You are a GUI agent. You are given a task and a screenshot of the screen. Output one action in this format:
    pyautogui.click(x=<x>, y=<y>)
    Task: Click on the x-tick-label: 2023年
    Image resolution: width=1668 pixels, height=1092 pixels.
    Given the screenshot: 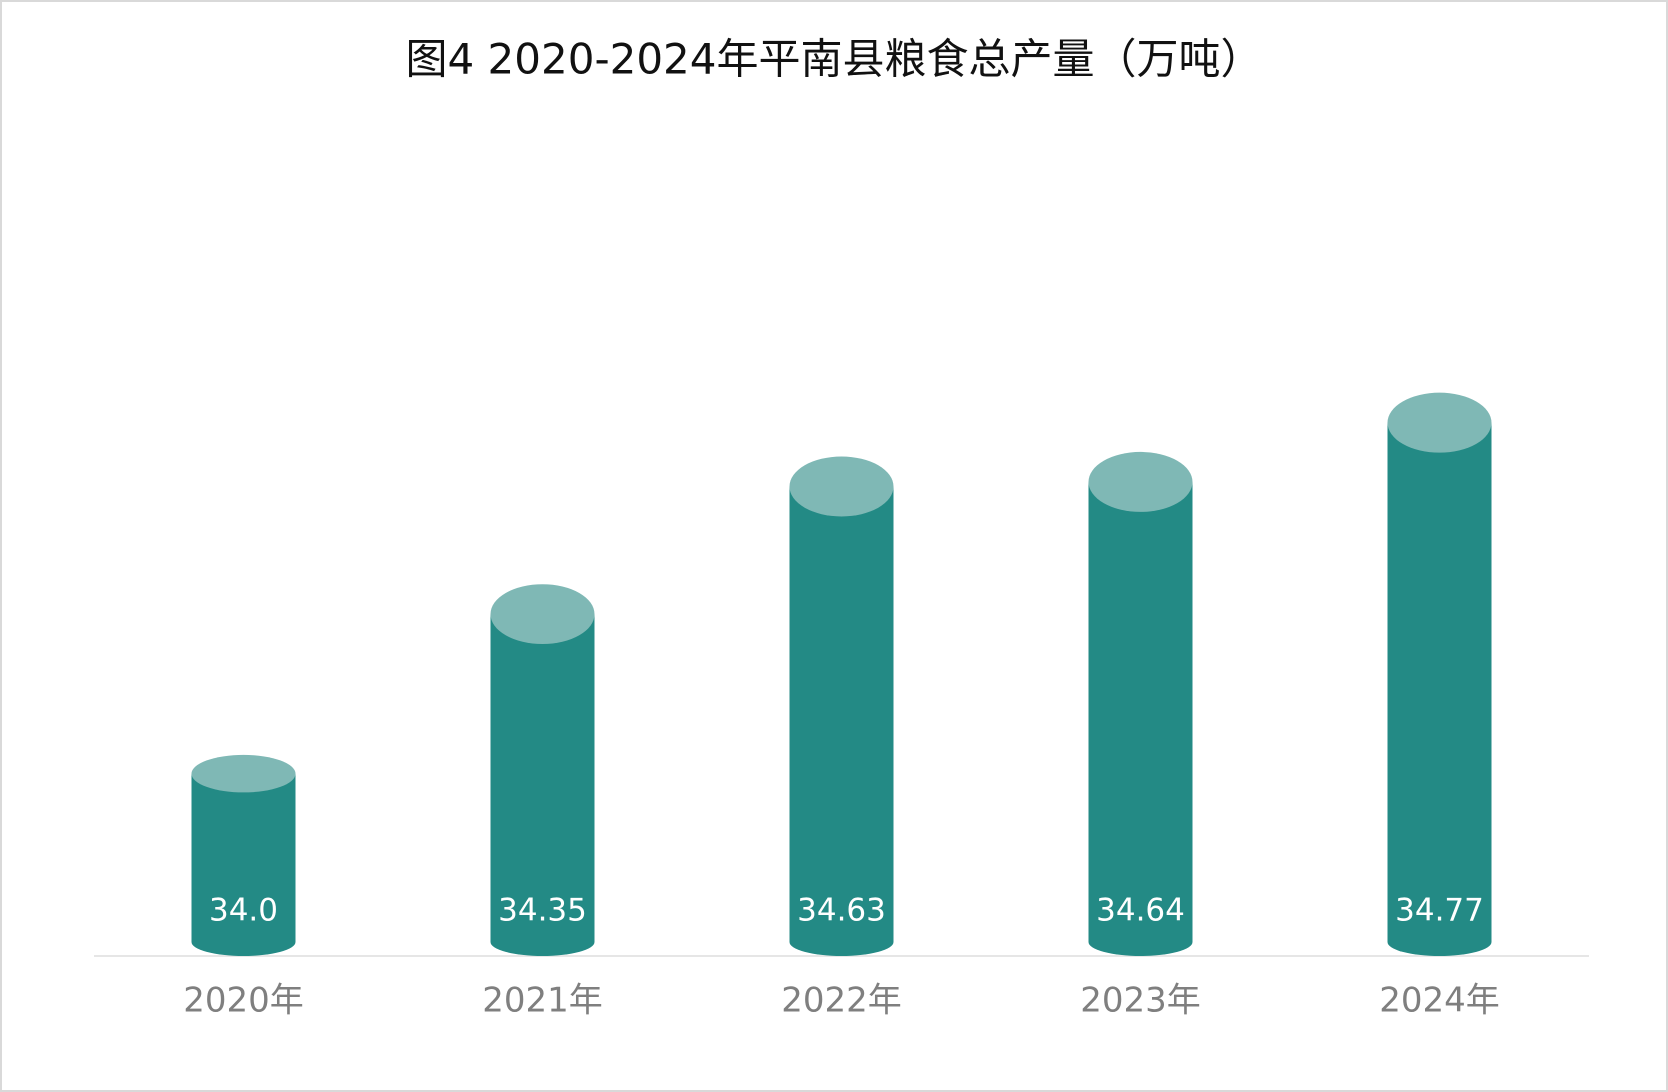 What is the action you would take?
    pyautogui.click(x=1140, y=1001)
    